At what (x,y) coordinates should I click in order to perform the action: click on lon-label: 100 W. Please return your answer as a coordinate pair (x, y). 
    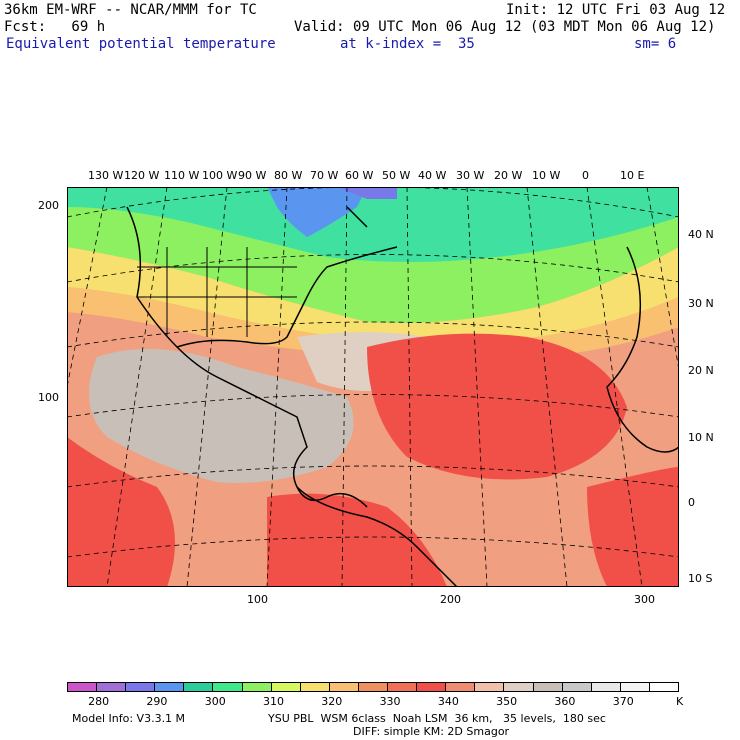
    Looking at the image, I should click on (220, 175).